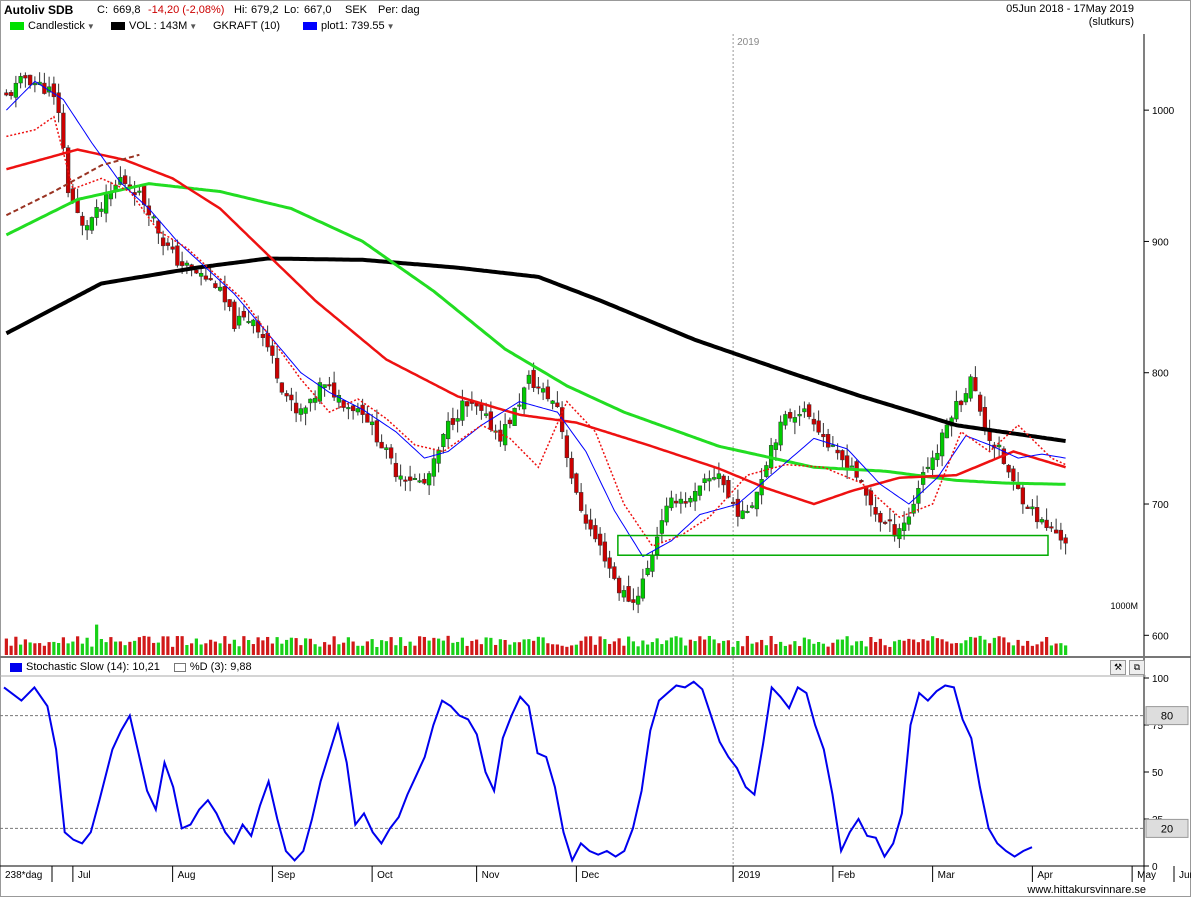  Describe the element at coordinates (17, 26) in the screenshot. I see `legend-swatch-candlestick` at that location.